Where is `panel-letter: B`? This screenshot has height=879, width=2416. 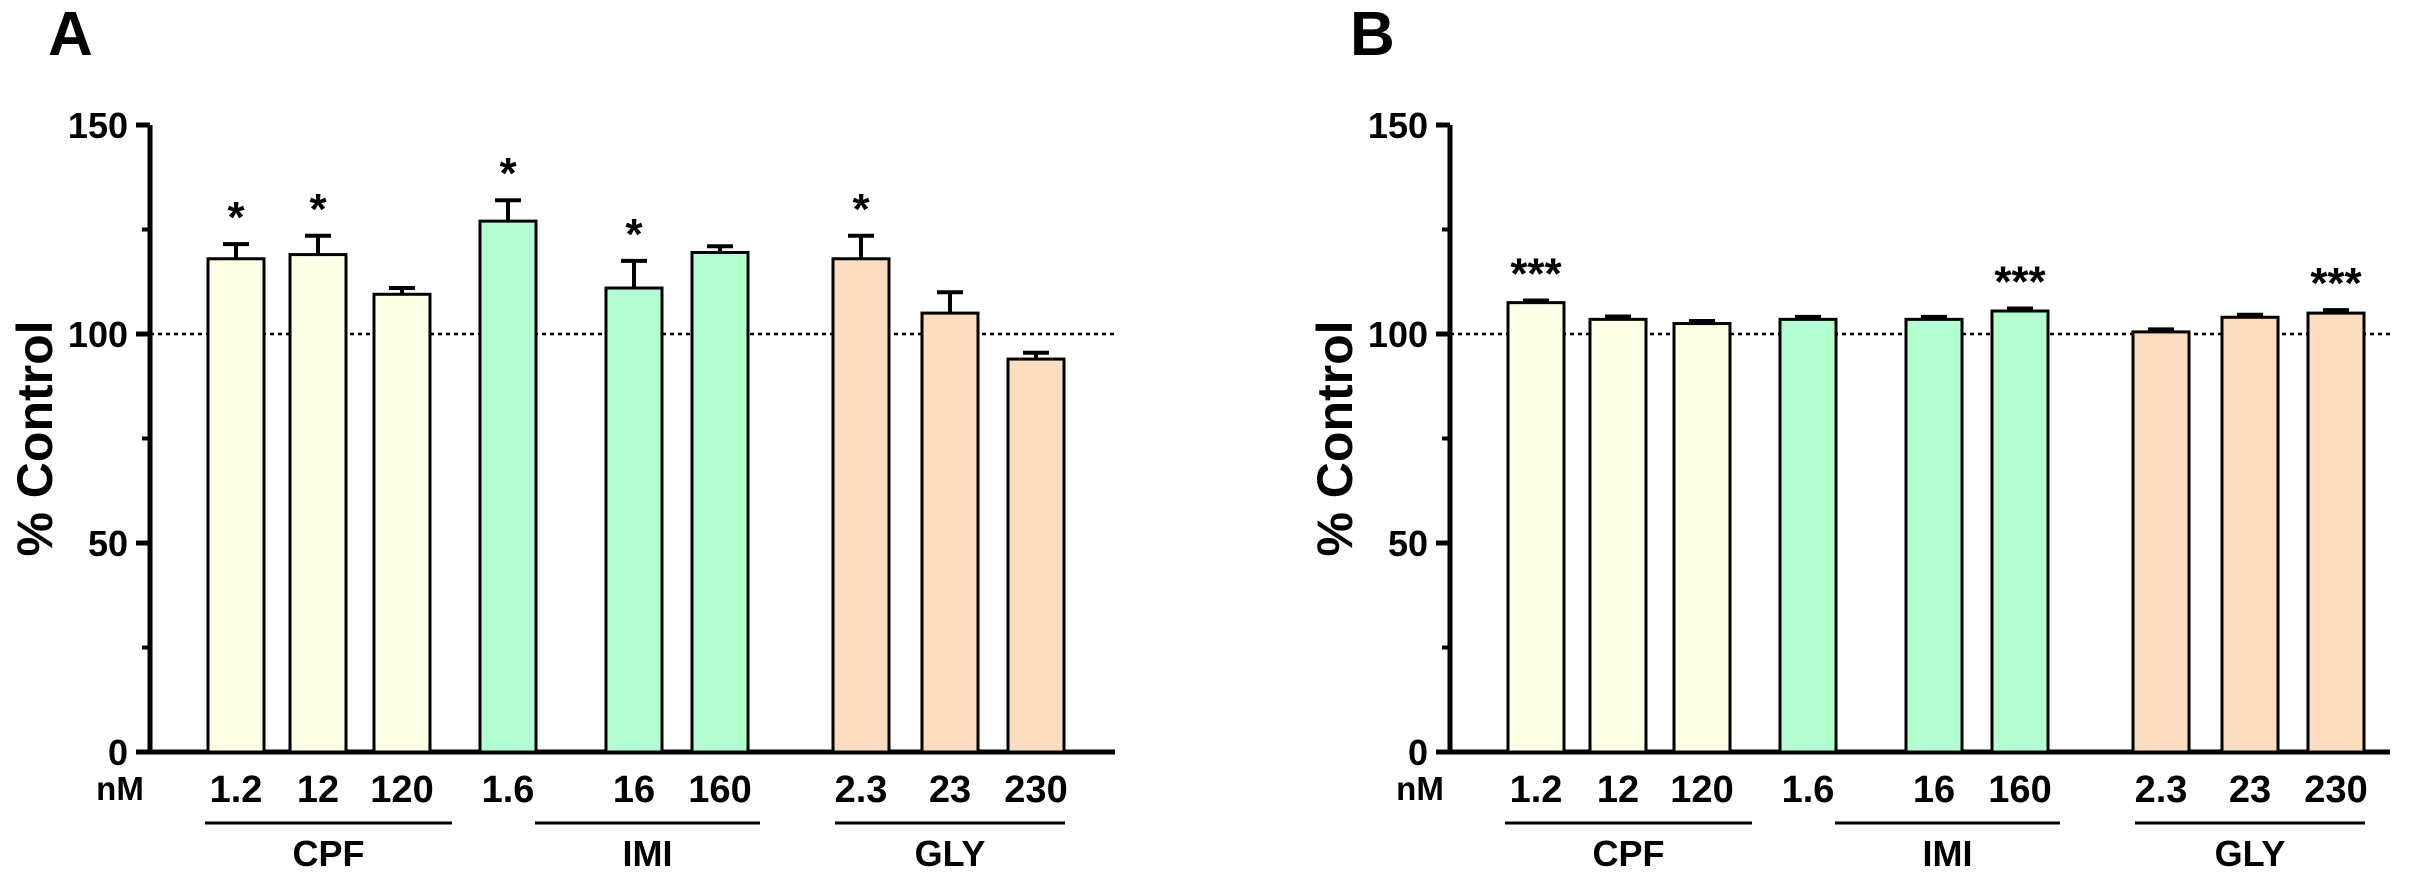 panel-letter: B is located at coordinates (1372, 34).